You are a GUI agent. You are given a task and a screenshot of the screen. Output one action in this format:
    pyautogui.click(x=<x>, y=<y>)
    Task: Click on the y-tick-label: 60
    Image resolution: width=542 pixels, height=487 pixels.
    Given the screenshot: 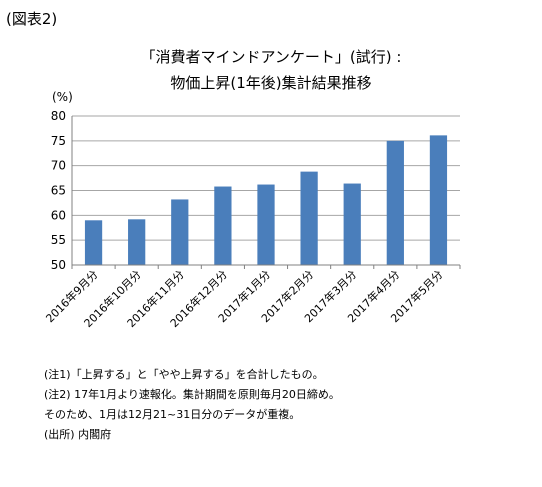 What is the action you would take?
    pyautogui.click(x=58, y=215)
    